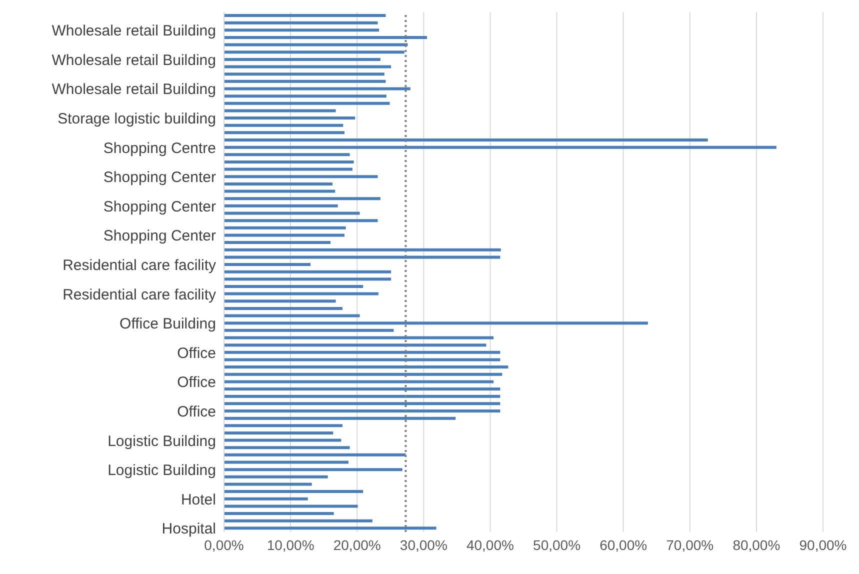 The height and width of the screenshot is (574, 859). I want to click on y-tick-label: Office Building, so click(168, 324).